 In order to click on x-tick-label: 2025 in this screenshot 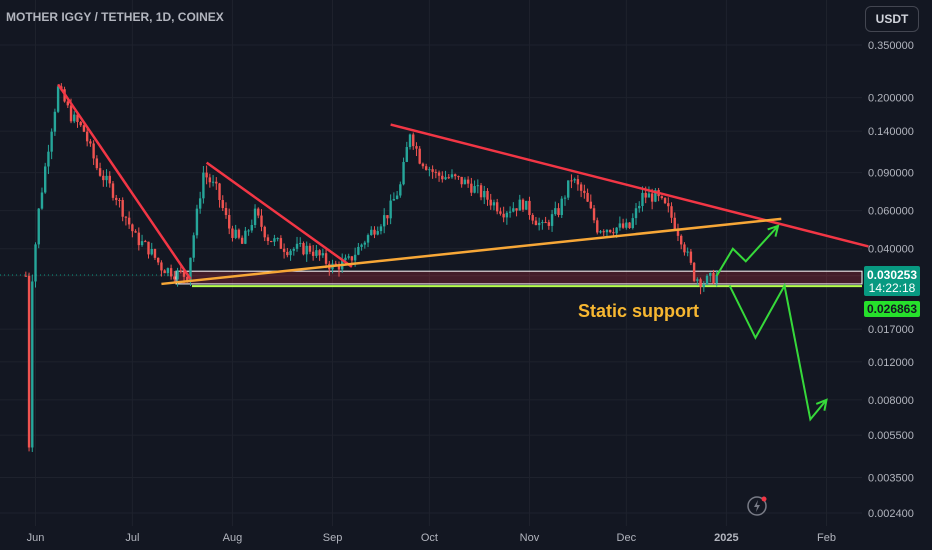, I will do `click(726, 538)`.